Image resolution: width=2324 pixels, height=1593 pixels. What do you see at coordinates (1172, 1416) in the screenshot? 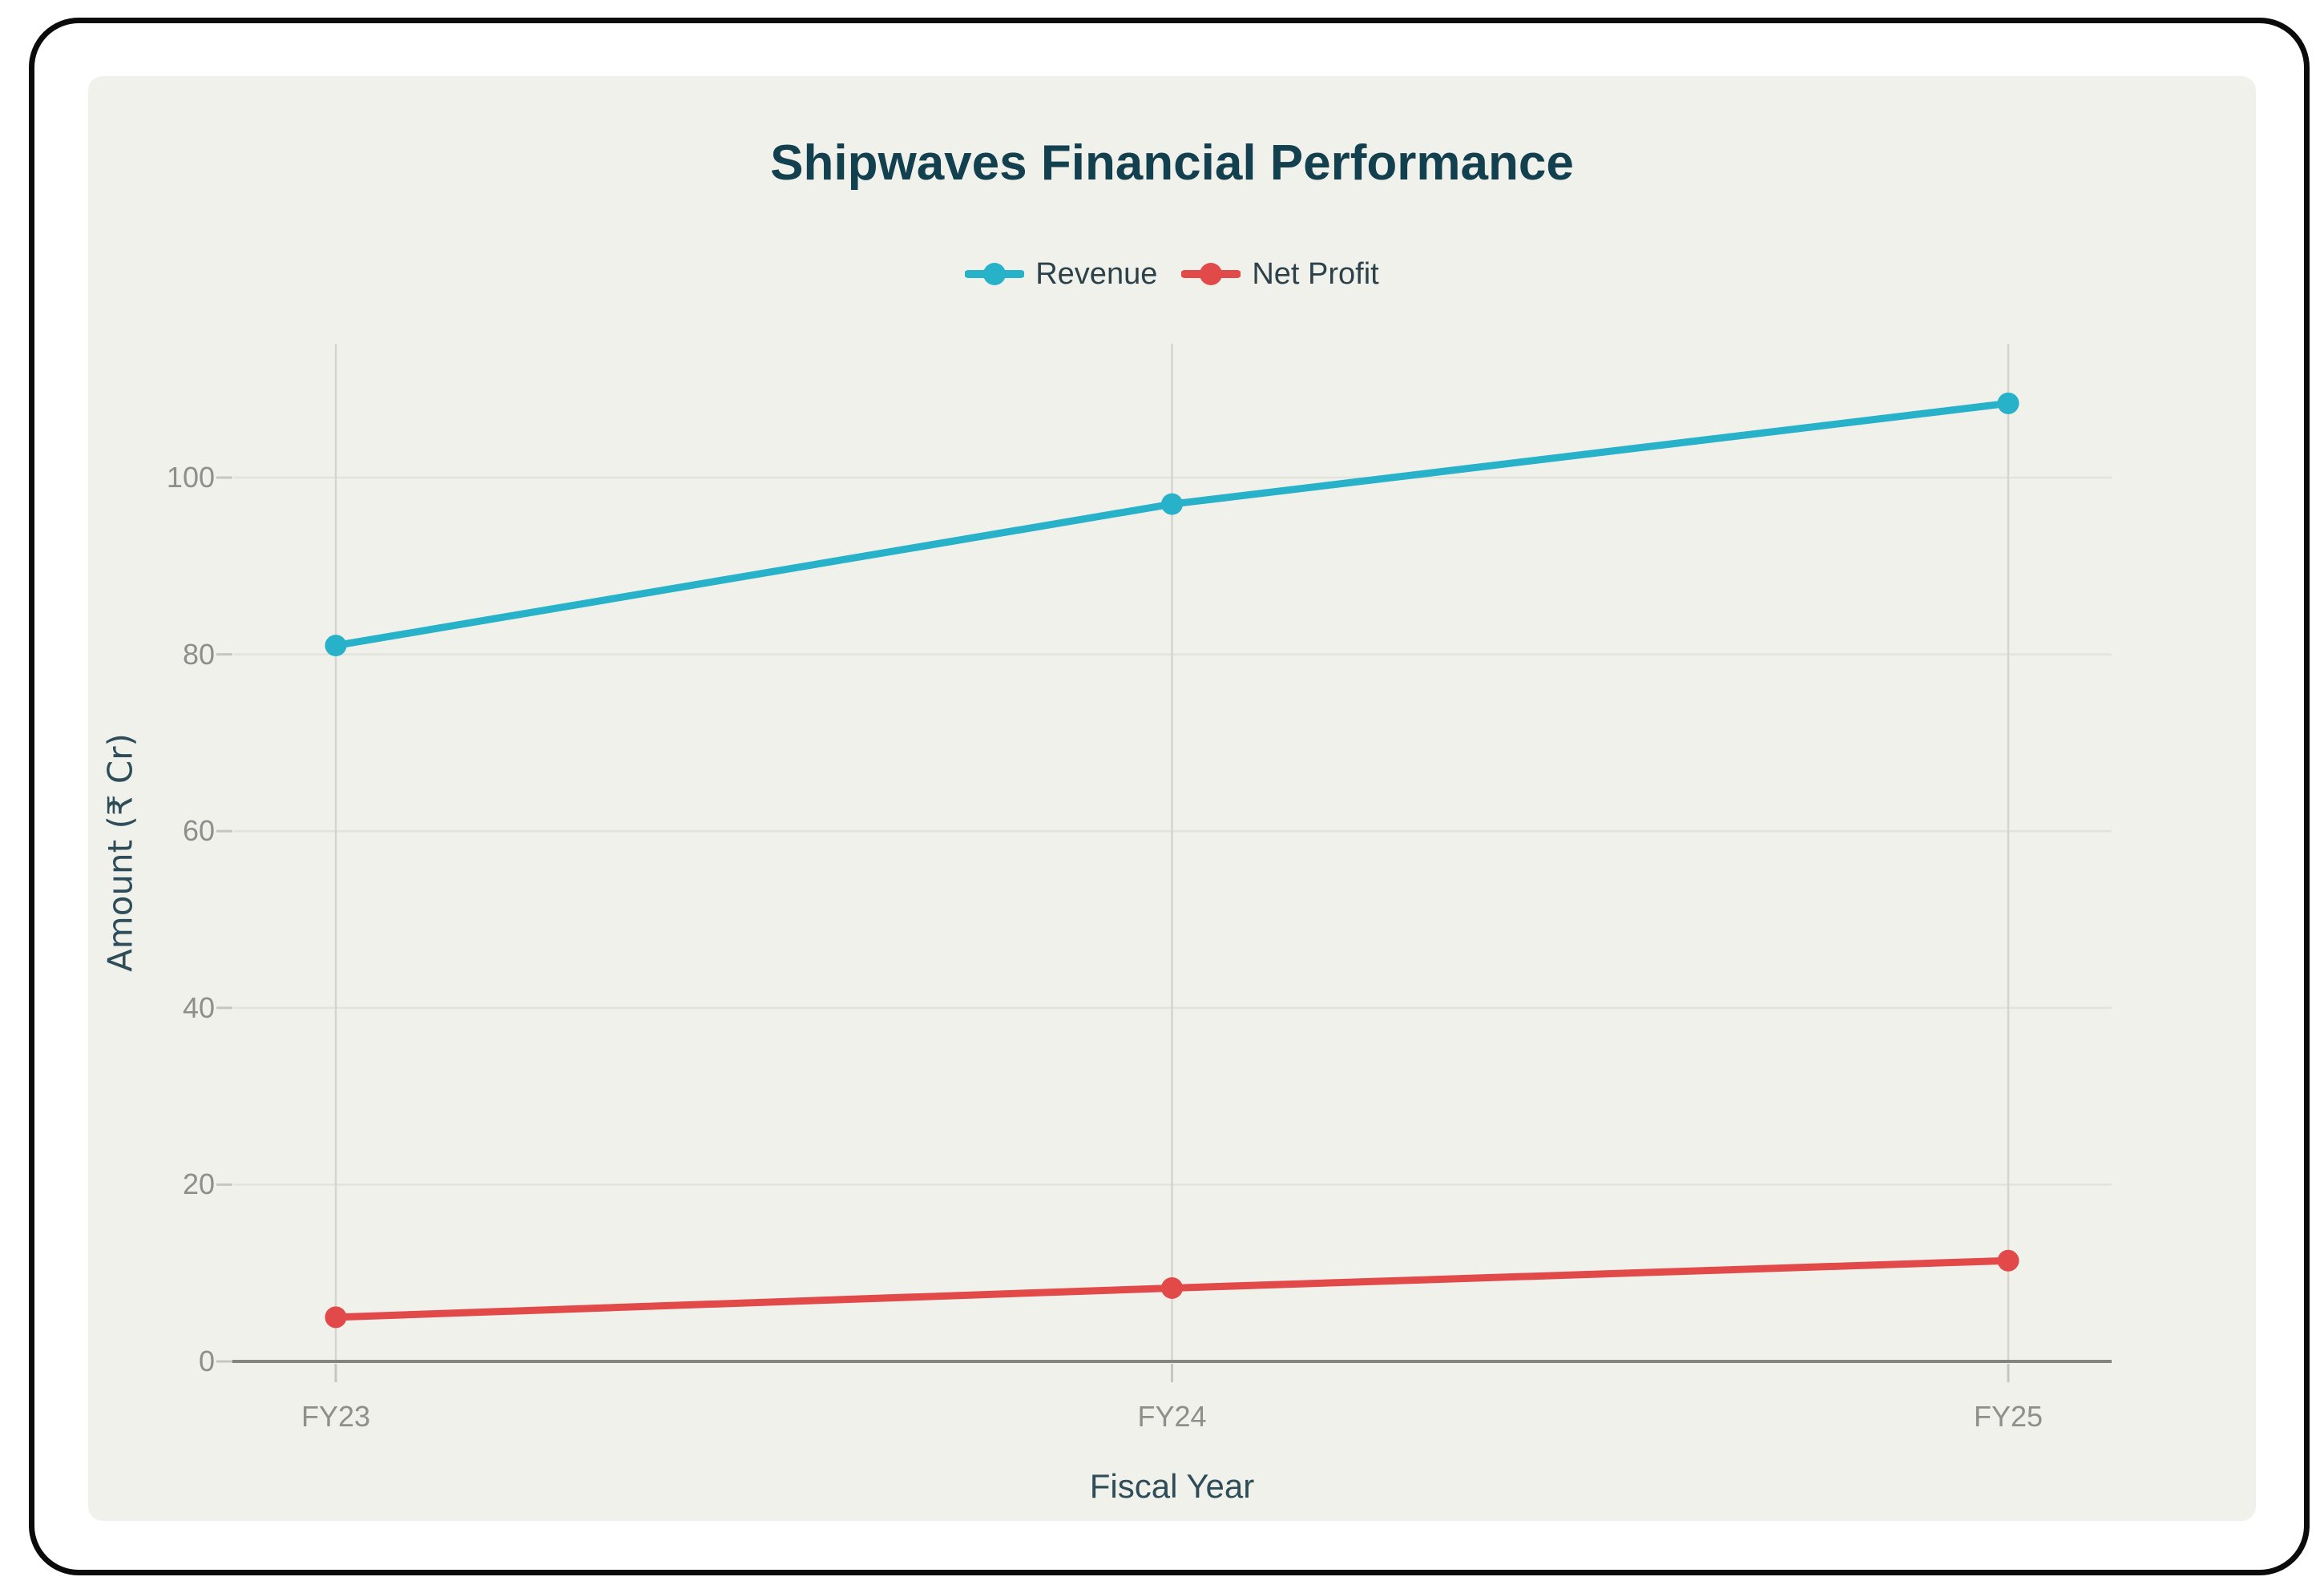
I see `x-tick-label: FY24` at bounding box center [1172, 1416].